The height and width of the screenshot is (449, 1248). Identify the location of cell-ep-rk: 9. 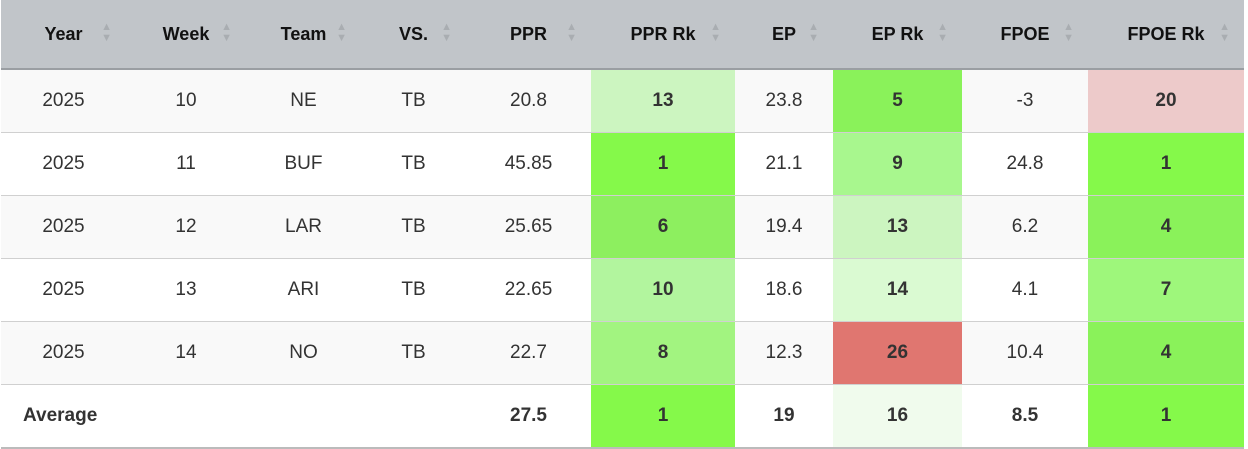
(897, 164).